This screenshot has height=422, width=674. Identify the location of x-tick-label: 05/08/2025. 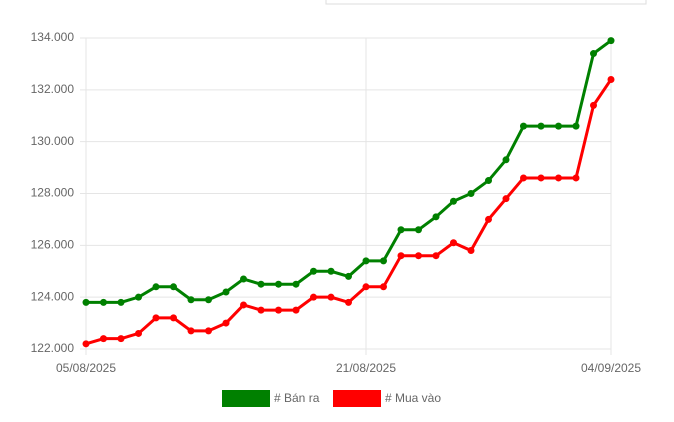
(86, 368).